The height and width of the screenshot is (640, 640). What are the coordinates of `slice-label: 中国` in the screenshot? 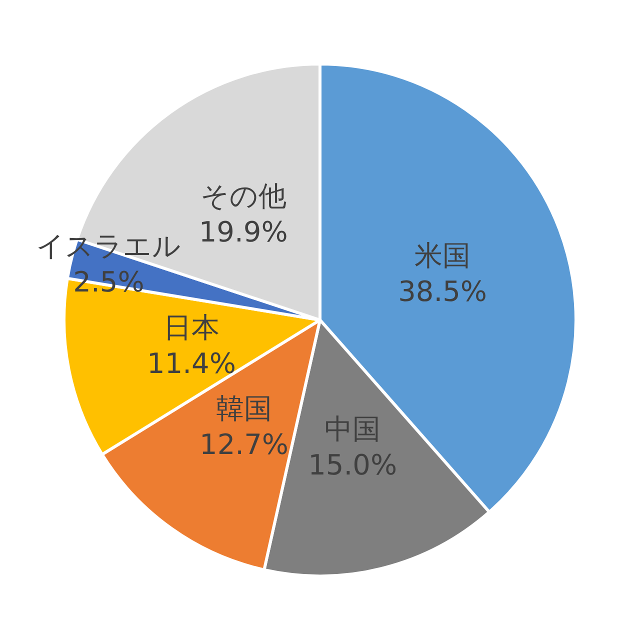 It's located at (352, 429).